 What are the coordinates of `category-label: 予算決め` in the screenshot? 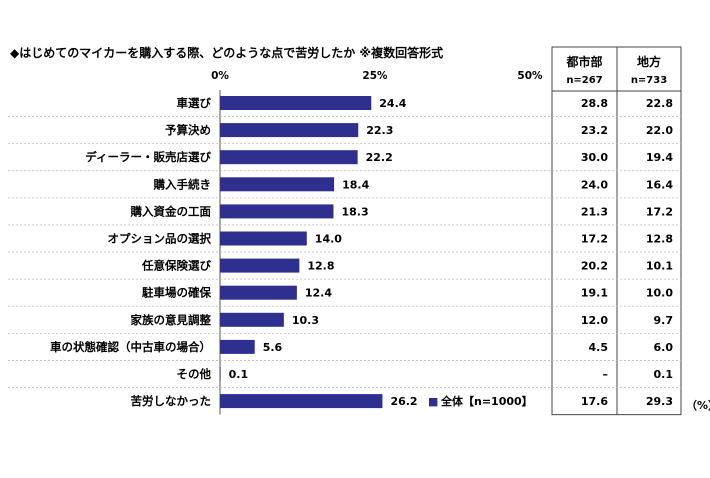 It's located at (188, 130).